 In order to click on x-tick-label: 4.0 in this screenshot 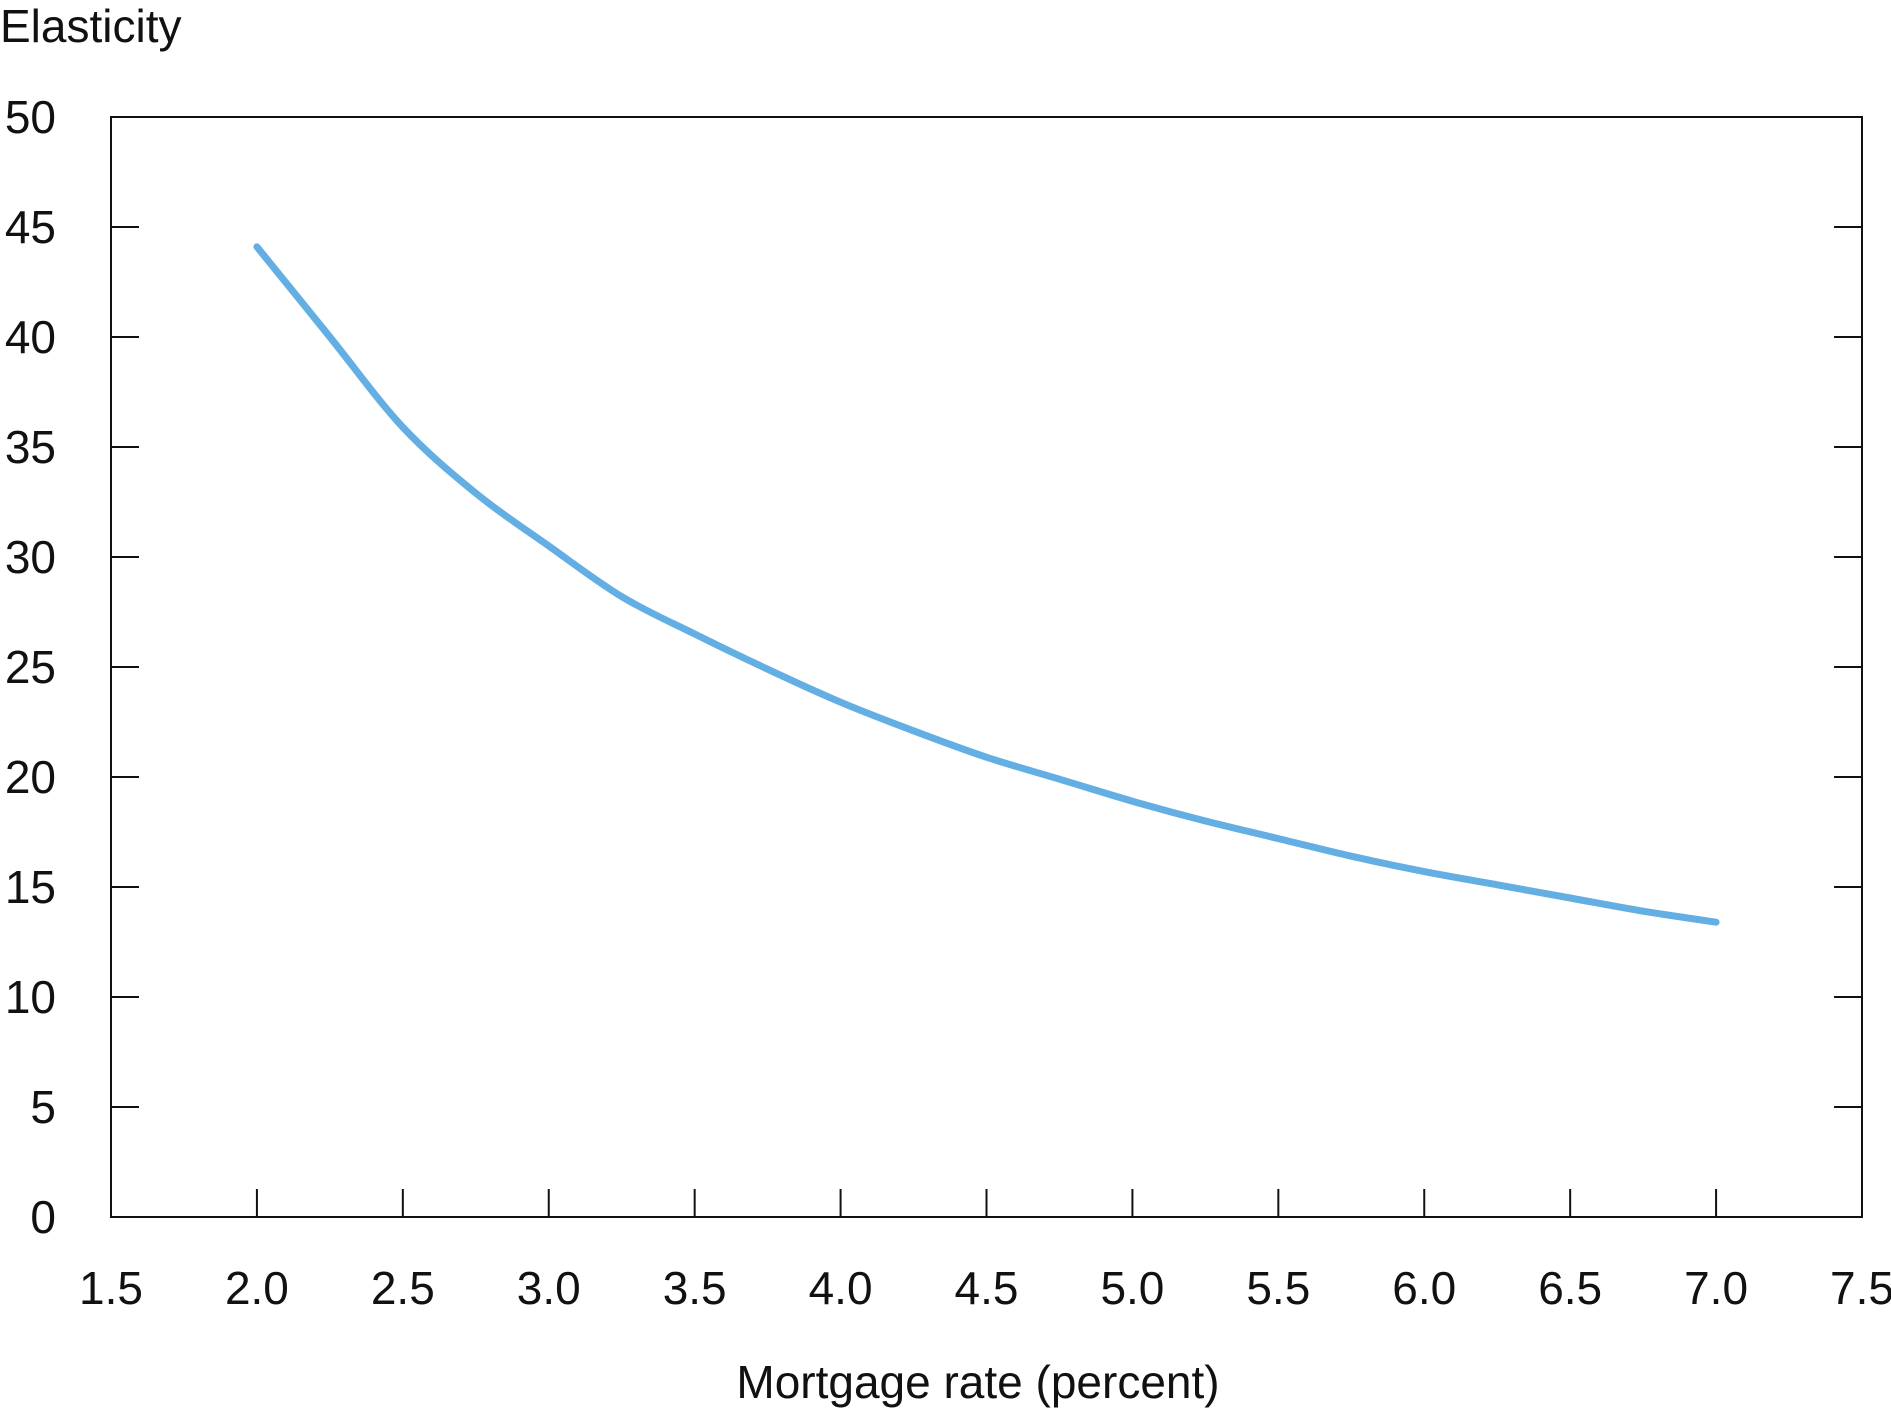, I will do `click(841, 1288)`.